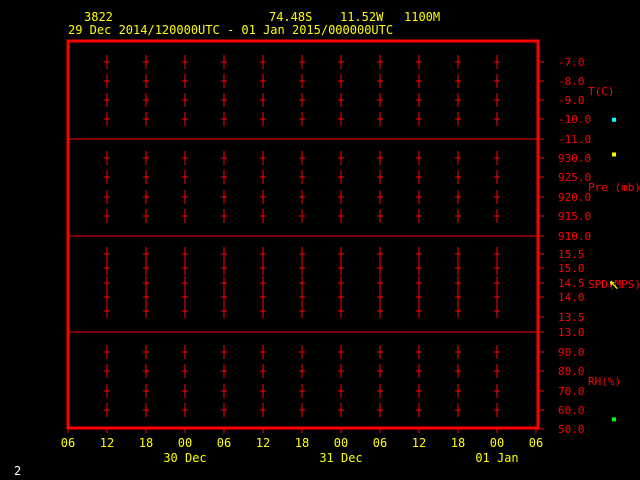 This screenshot has width=640, height=480. What do you see at coordinates (571, 100) in the screenshot?
I see `y-tick-label: -9.0` at bounding box center [571, 100].